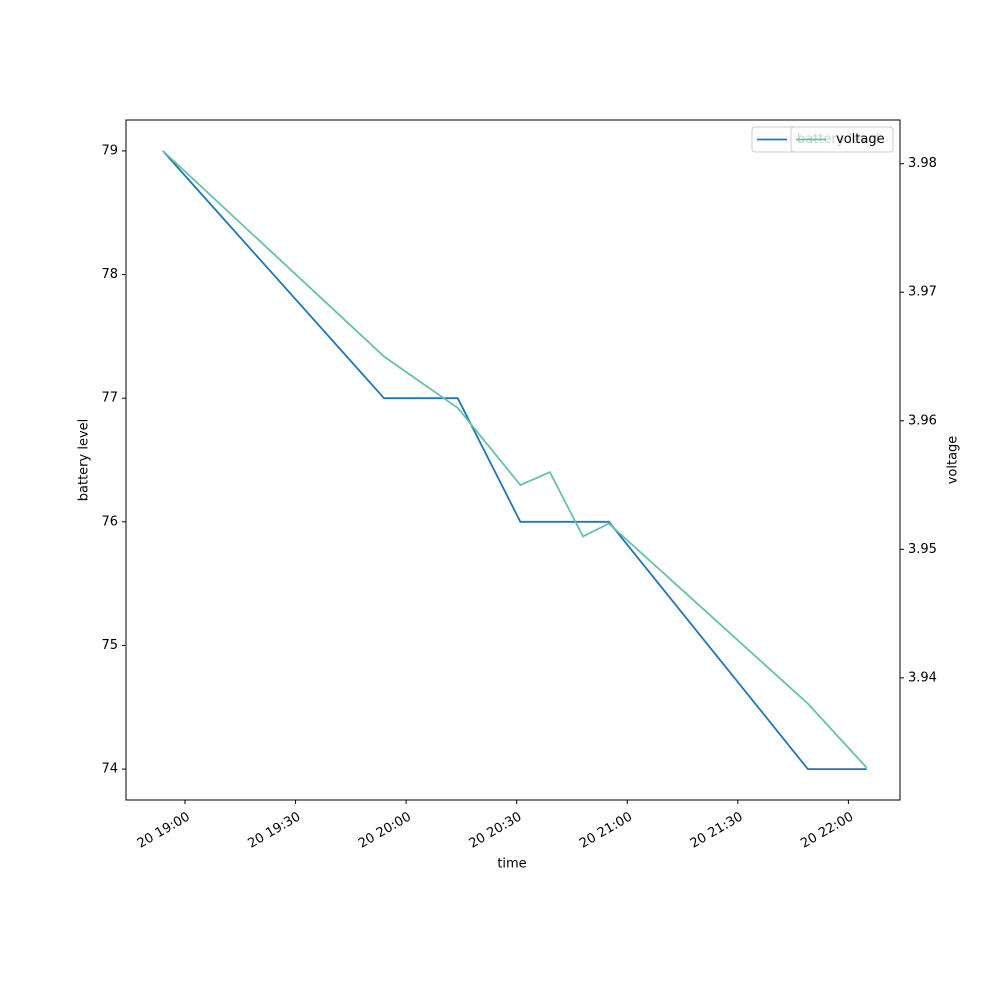  What do you see at coordinates (922, 549) in the screenshot?
I see `y2-tick-label: 3.95` at bounding box center [922, 549].